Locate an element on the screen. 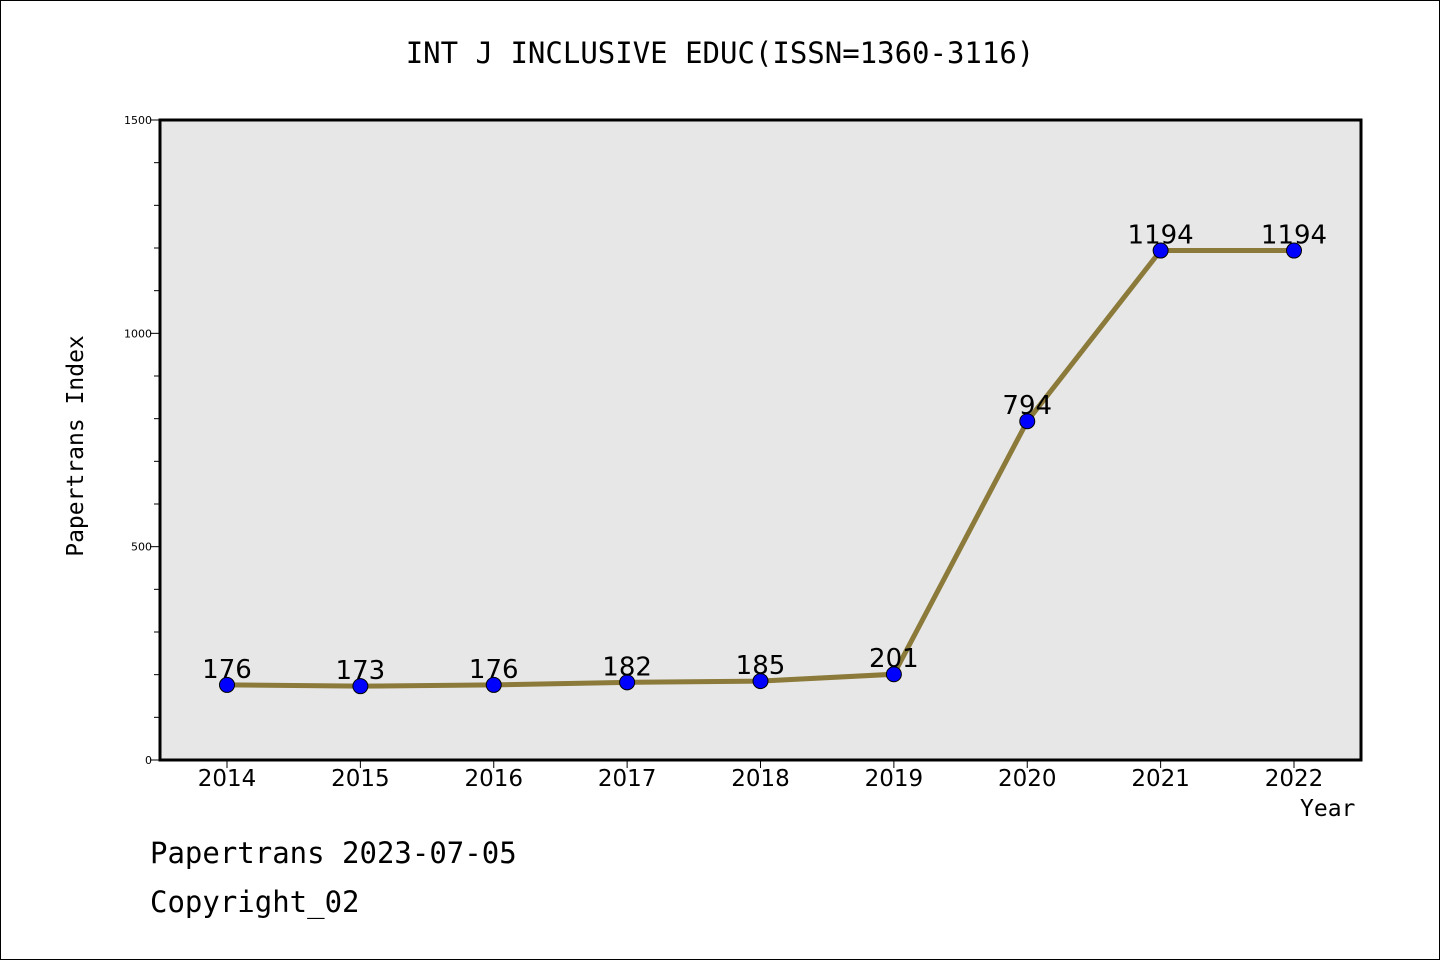 This screenshot has height=960, width=1440. y-tick-label: 1000 is located at coordinates (138, 333).